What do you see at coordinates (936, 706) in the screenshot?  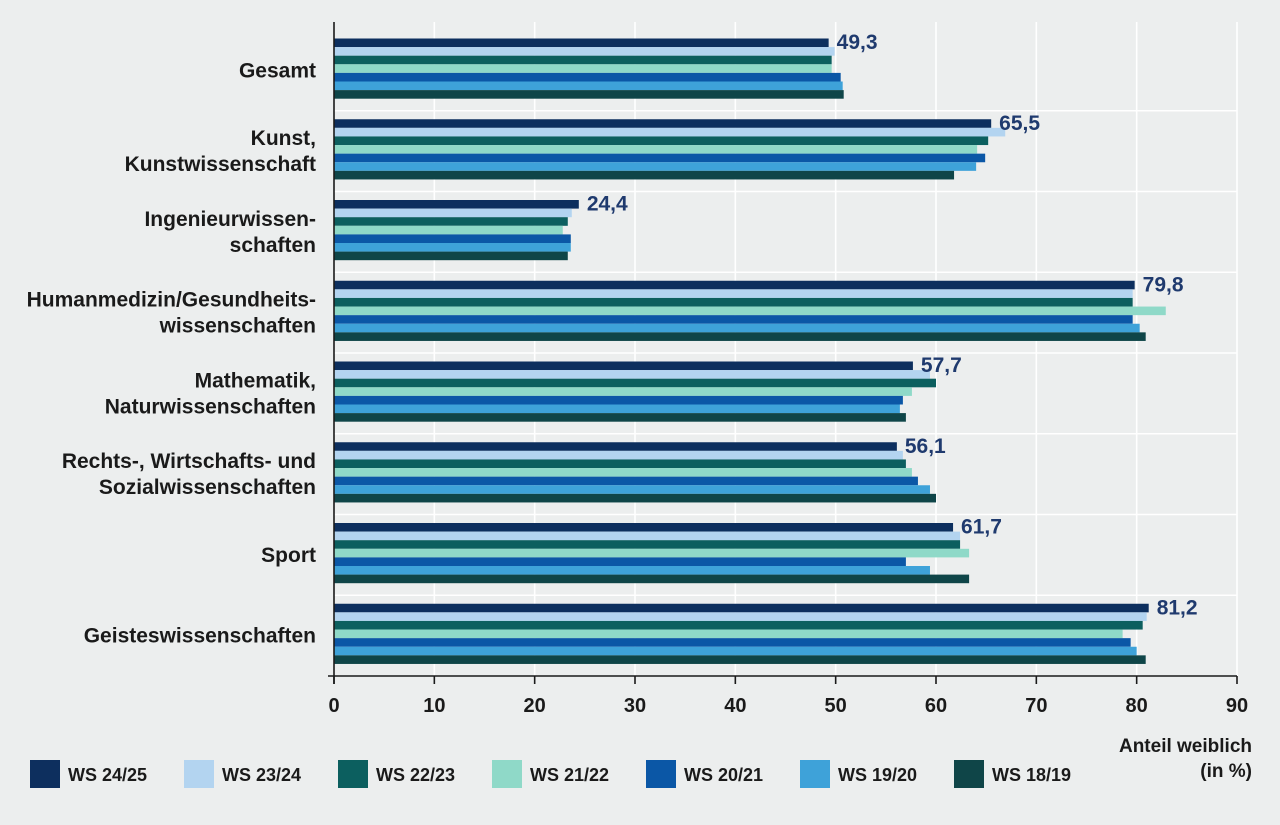 I see `x-tick-label-60: 60` at bounding box center [936, 706].